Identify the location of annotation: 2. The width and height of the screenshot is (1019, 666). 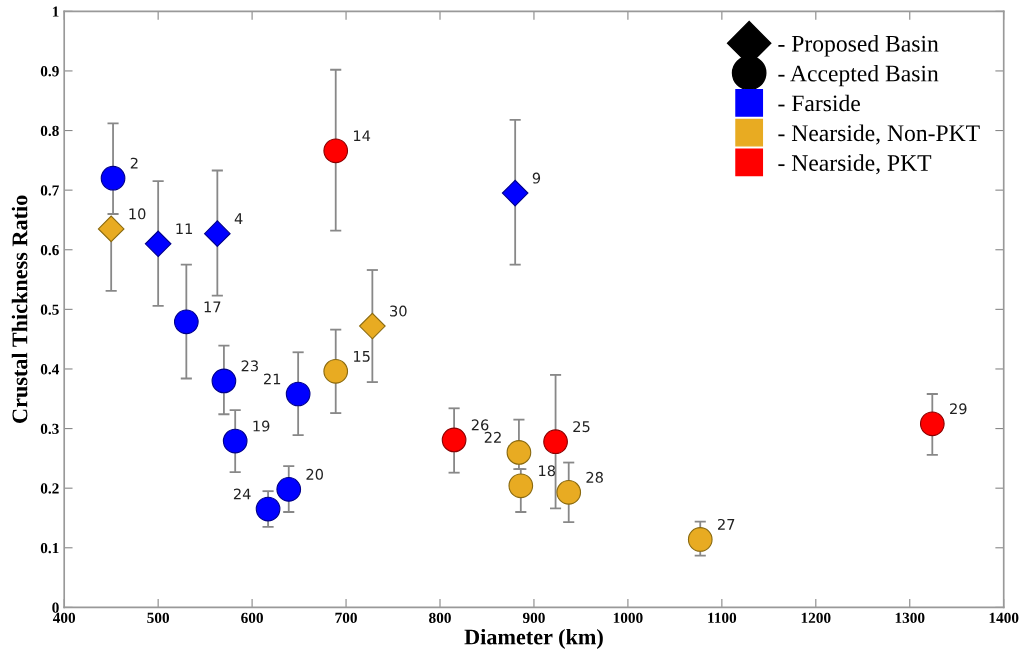
(134, 163).